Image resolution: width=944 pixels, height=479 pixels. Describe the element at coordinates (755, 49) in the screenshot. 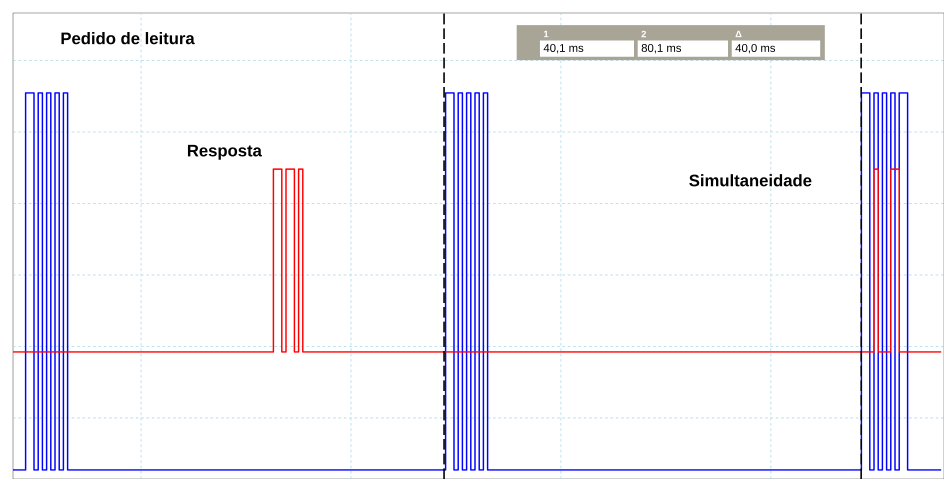

I see `text: 40,0 ms` at that location.